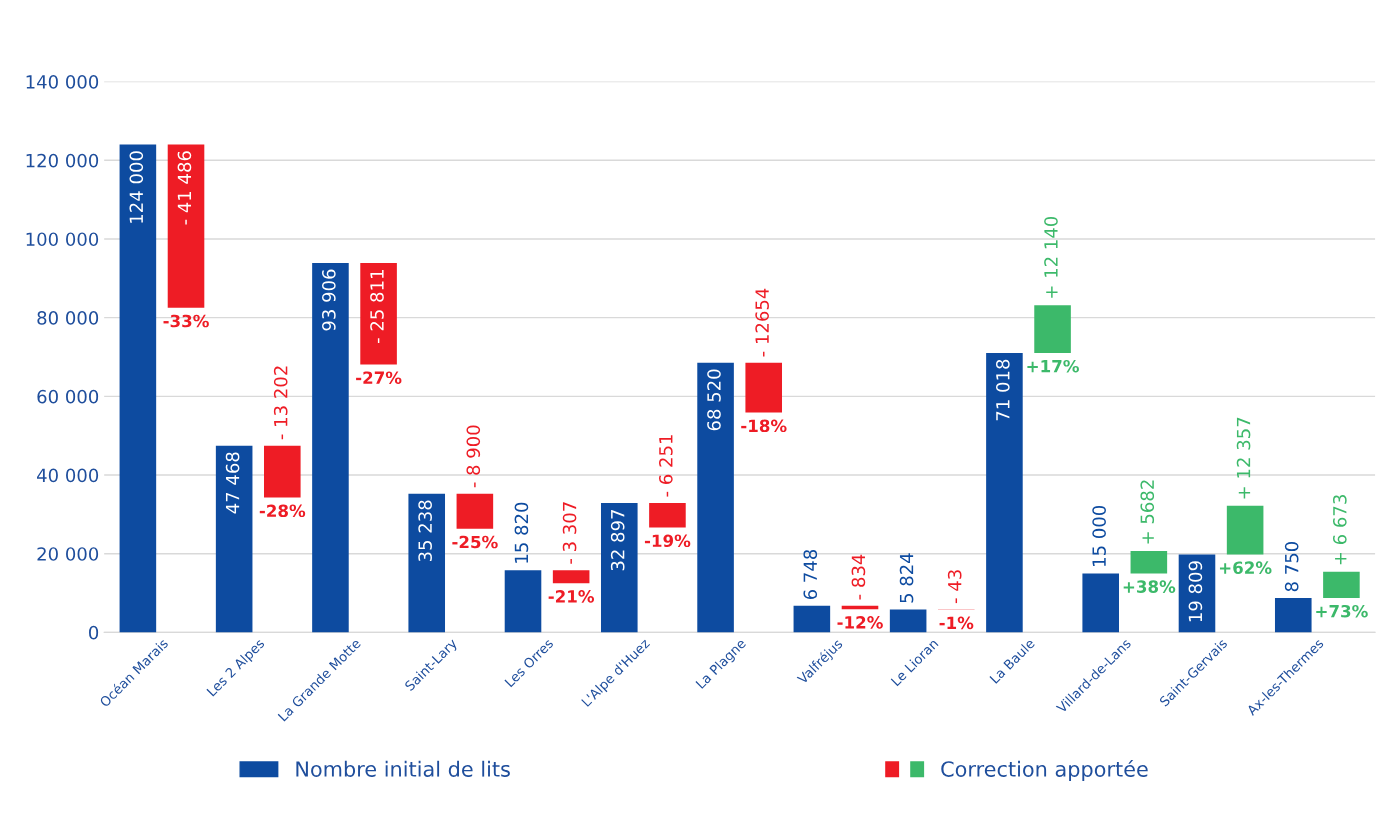 This screenshot has height=816, width=1389. What do you see at coordinates (184, 188) in the screenshot?
I see `data-label: - 41 486` at bounding box center [184, 188].